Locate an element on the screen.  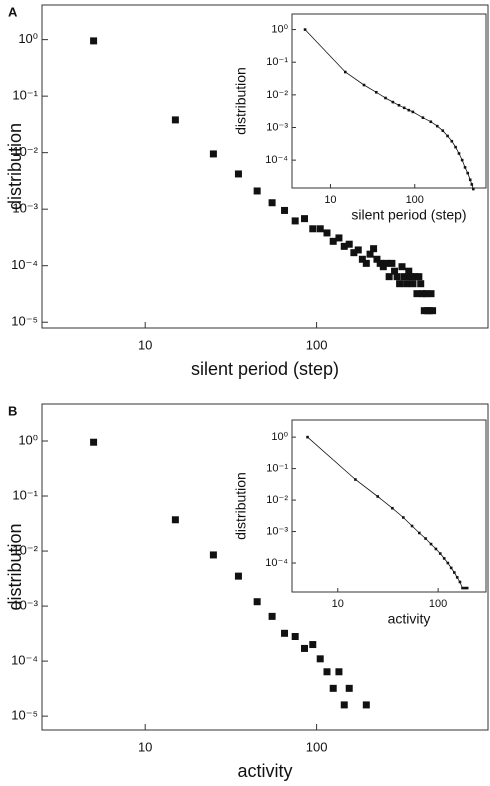
x-axis-label: silent period (step) is located at coordinates (408, 215).